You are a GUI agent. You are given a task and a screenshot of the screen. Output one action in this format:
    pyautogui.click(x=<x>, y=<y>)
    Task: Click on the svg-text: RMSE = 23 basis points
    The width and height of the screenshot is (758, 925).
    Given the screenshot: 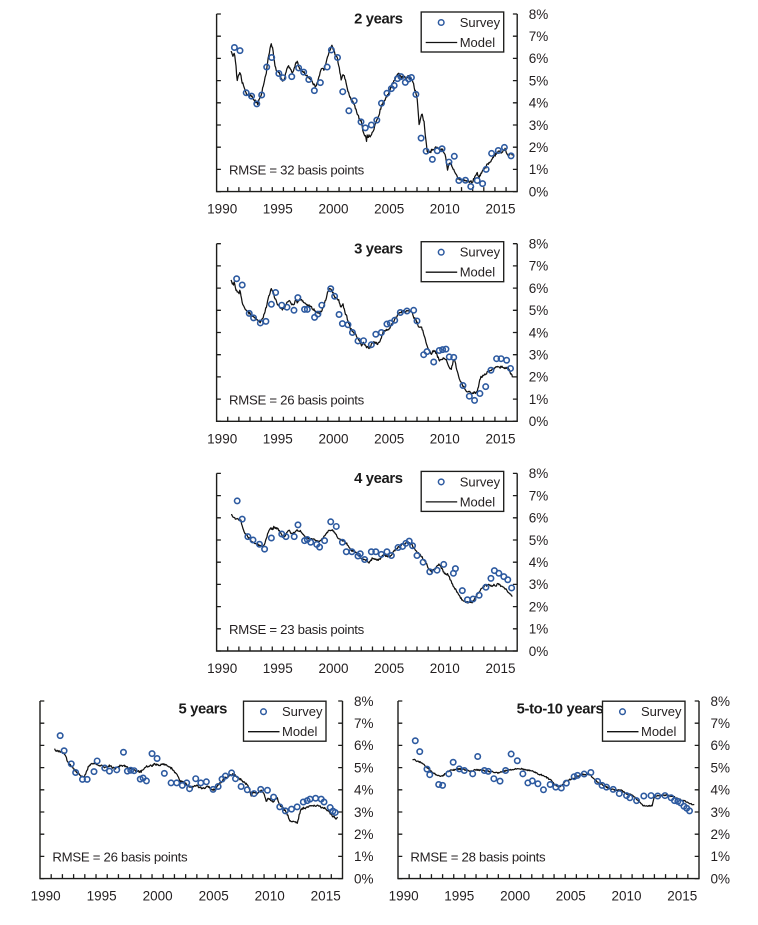 What is the action you would take?
    pyautogui.click(x=297, y=629)
    